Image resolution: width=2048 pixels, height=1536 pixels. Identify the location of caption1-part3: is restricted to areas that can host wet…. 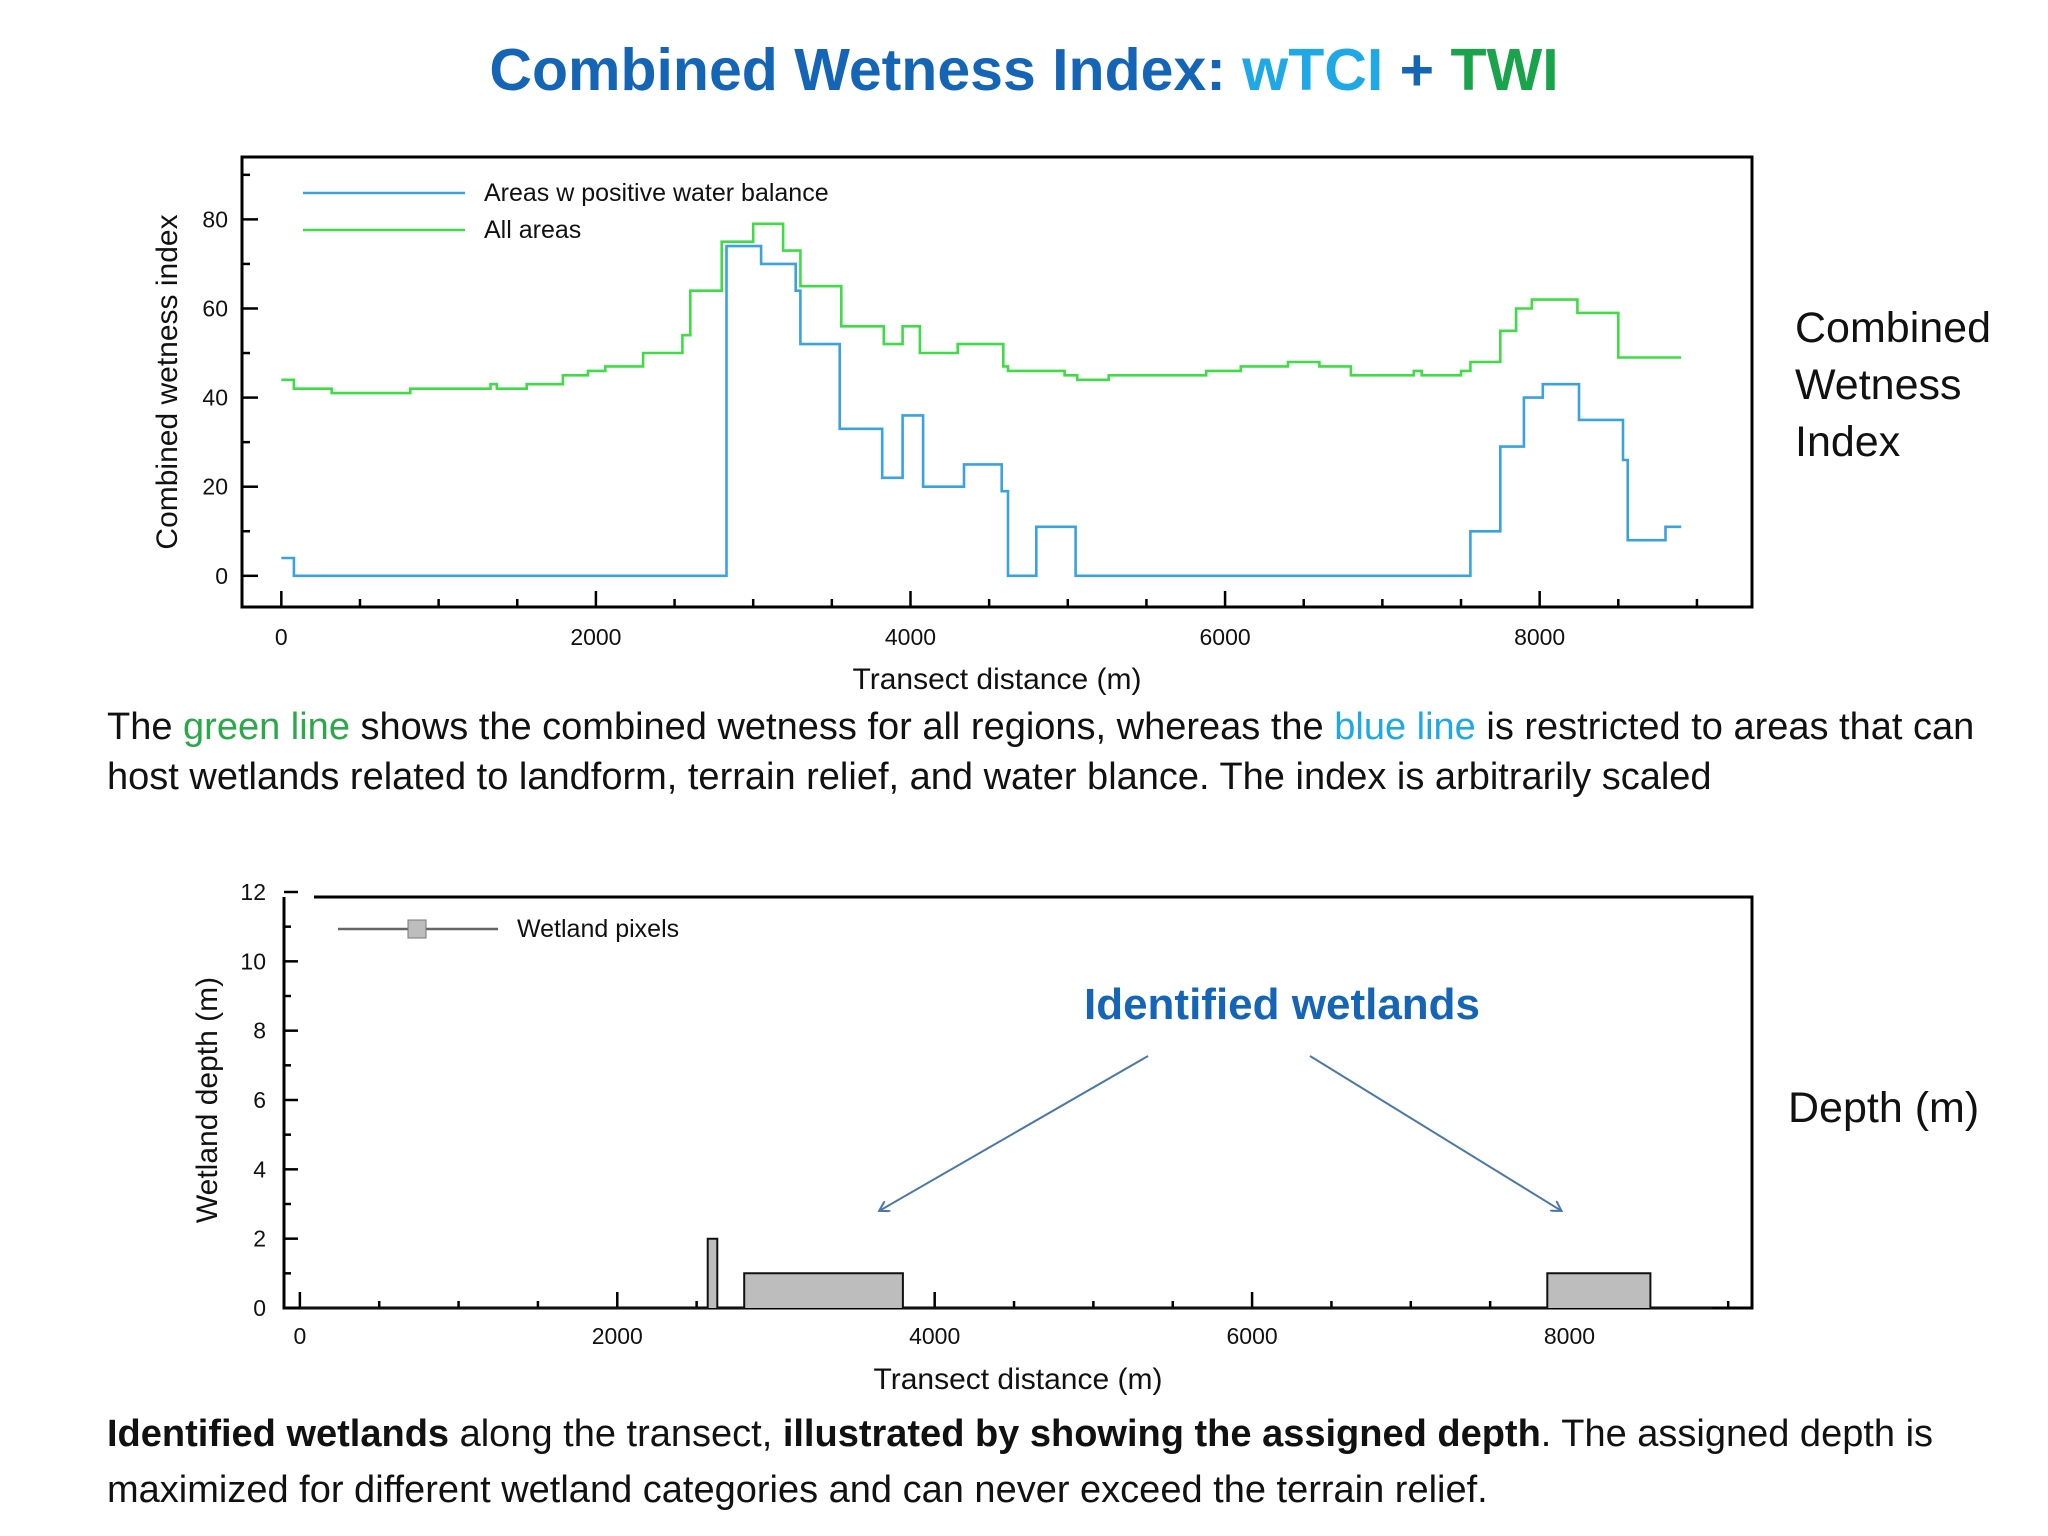
(1041, 752).